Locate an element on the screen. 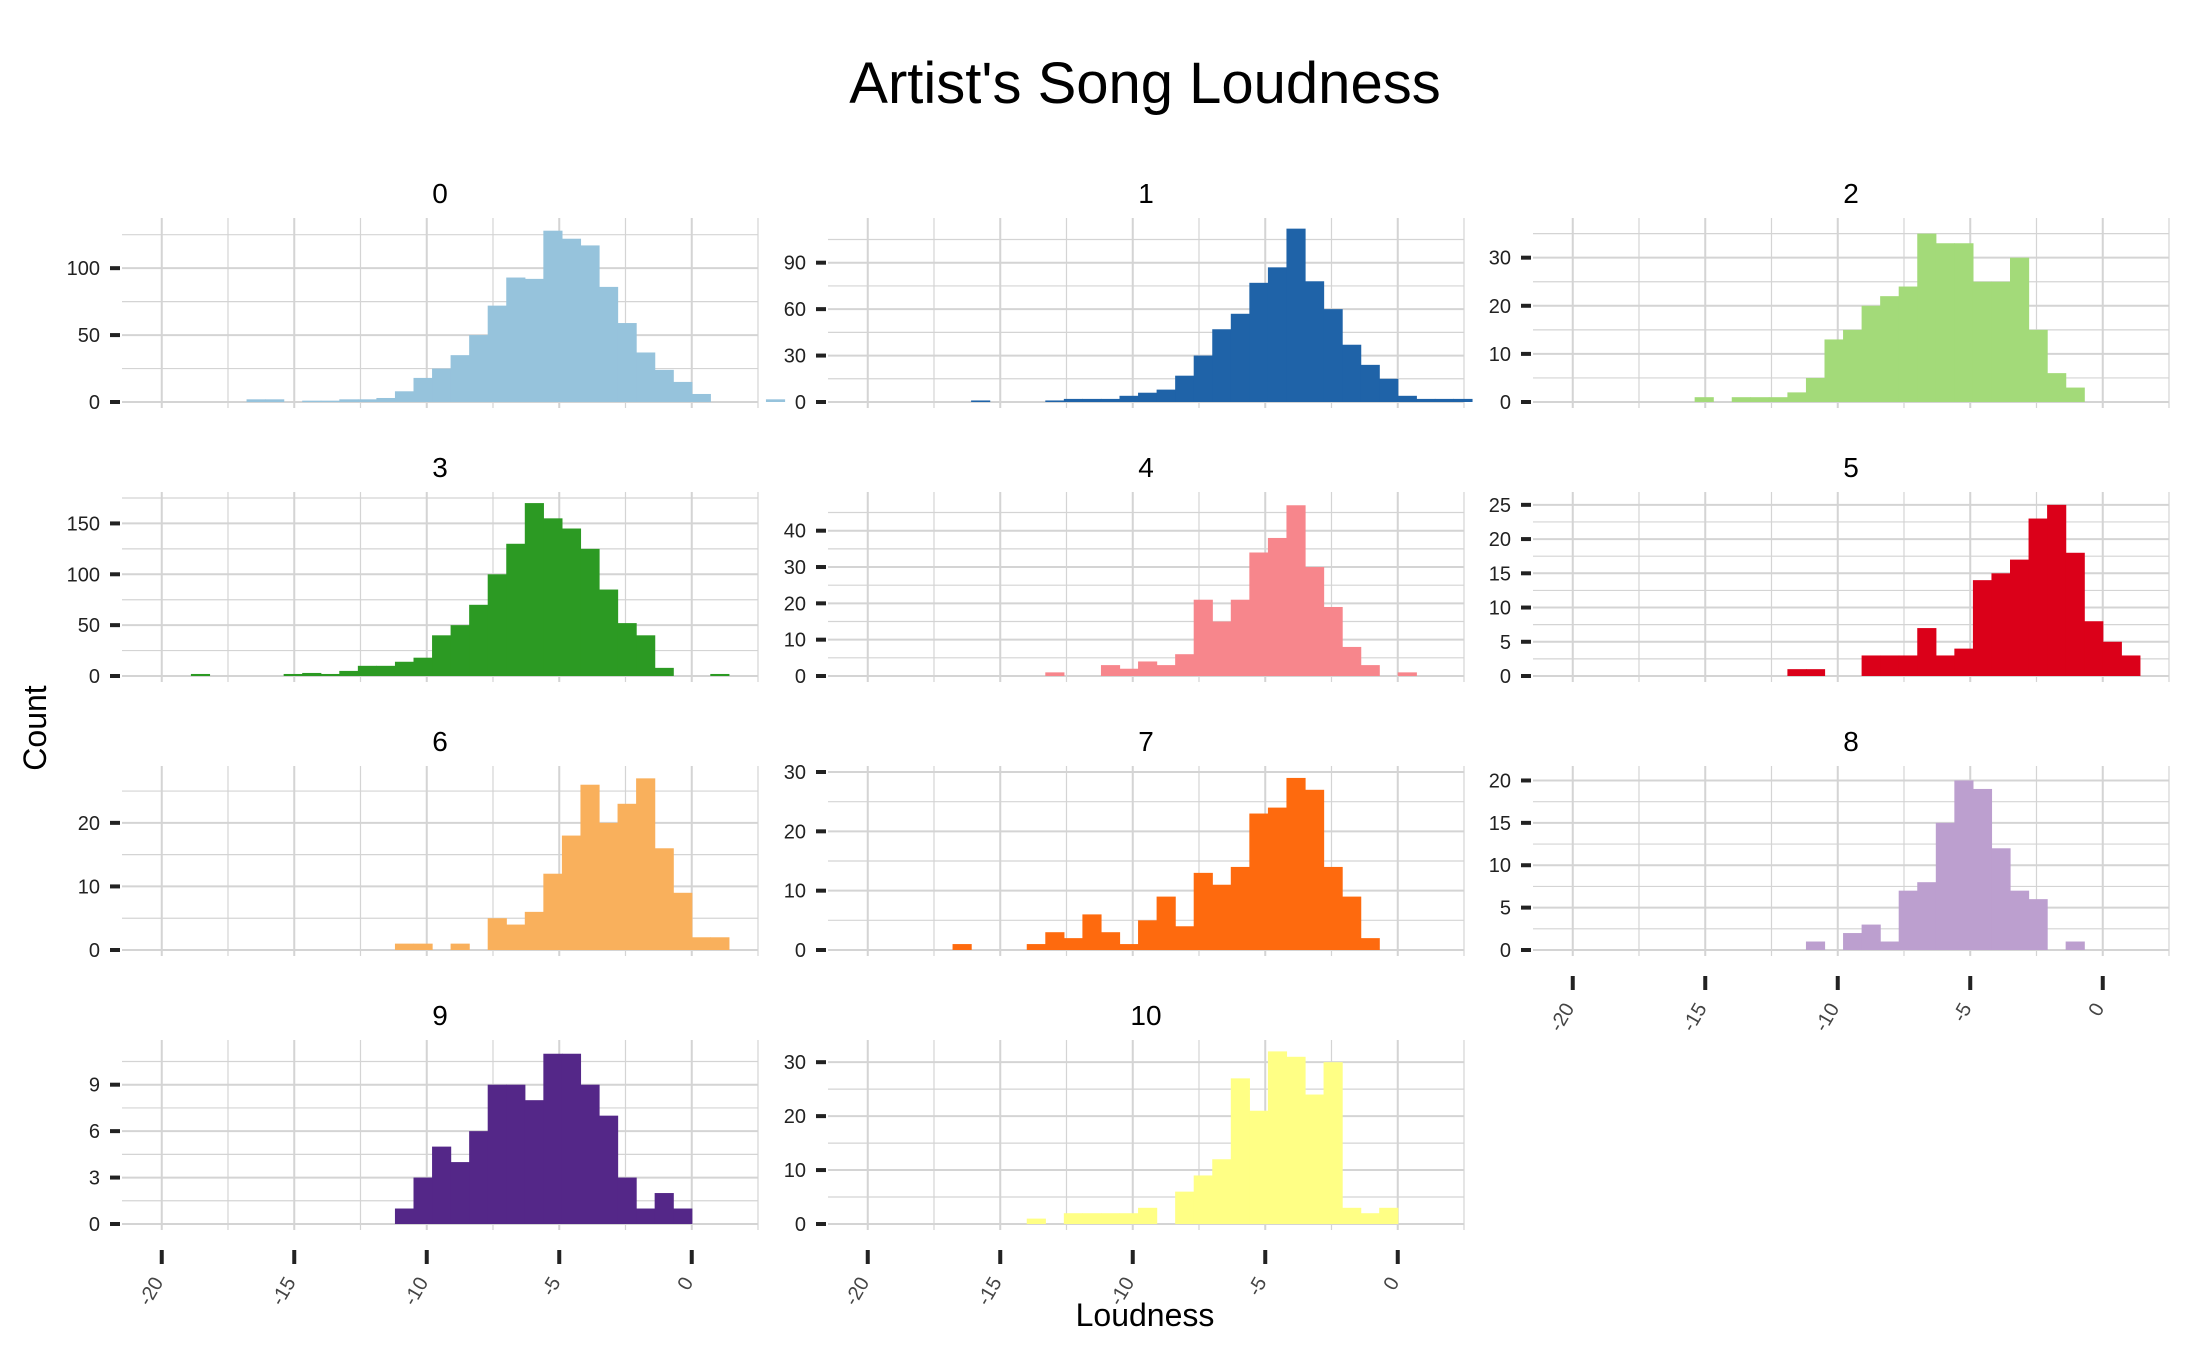 This screenshot has height=1351, width=2187. x-tick-label: -15 is located at coordinates (284, 1292).